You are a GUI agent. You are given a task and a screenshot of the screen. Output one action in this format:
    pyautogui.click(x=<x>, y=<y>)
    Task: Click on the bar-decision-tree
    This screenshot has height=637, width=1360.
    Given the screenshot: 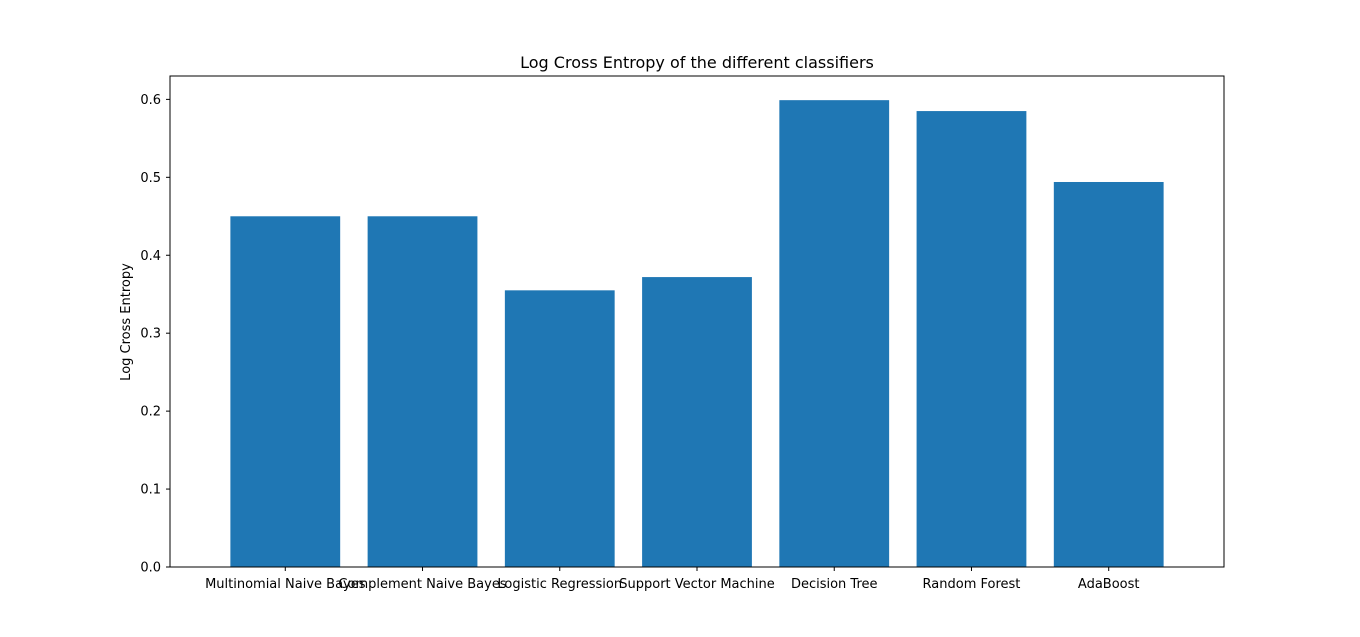 What is the action you would take?
    pyautogui.click(x=834, y=334)
    